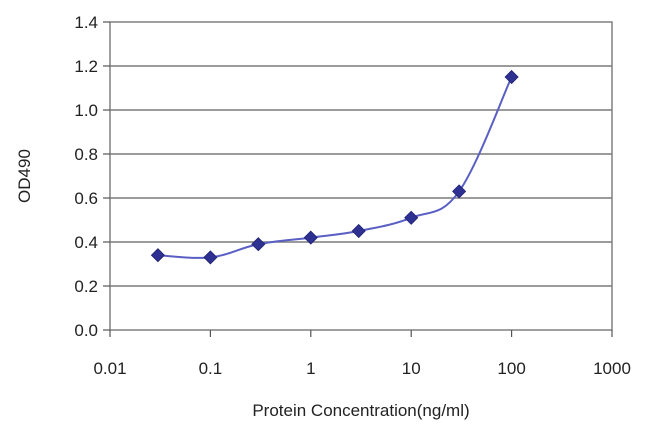 Image resolution: width=650 pixels, height=439 pixels. What do you see at coordinates (411, 368) in the screenshot?
I see `x-tick-label: 10` at bounding box center [411, 368].